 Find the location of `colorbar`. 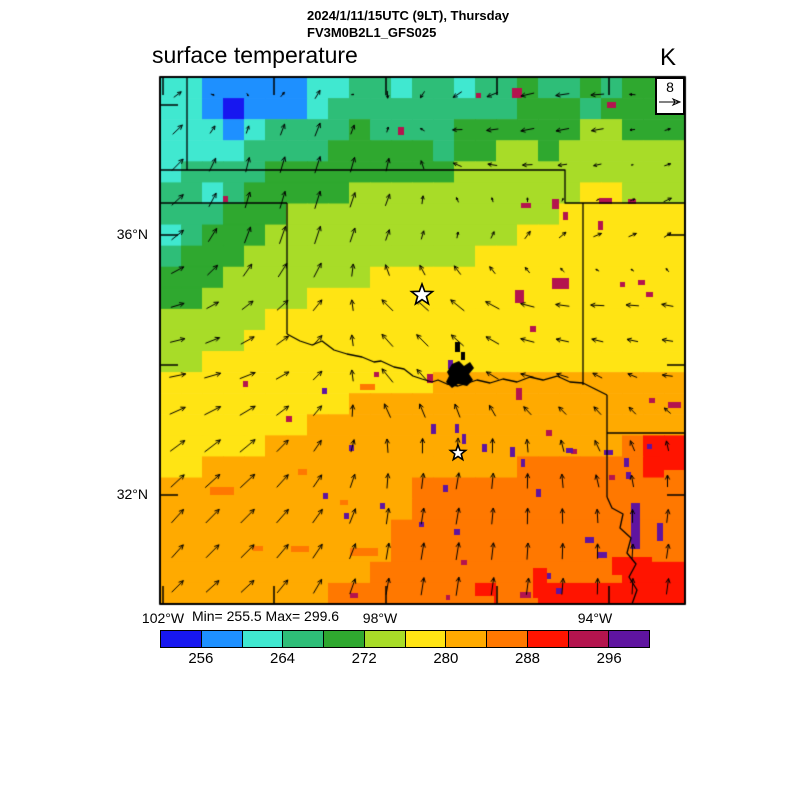

colorbar is located at coordinates (405, 639).